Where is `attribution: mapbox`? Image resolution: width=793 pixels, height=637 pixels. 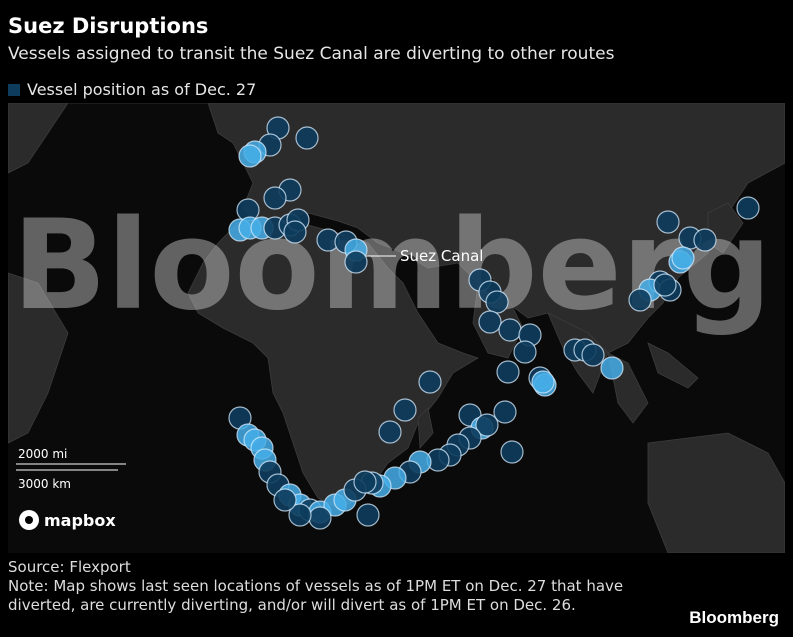 attribution: mapbox is located at coordinates (80, 520).